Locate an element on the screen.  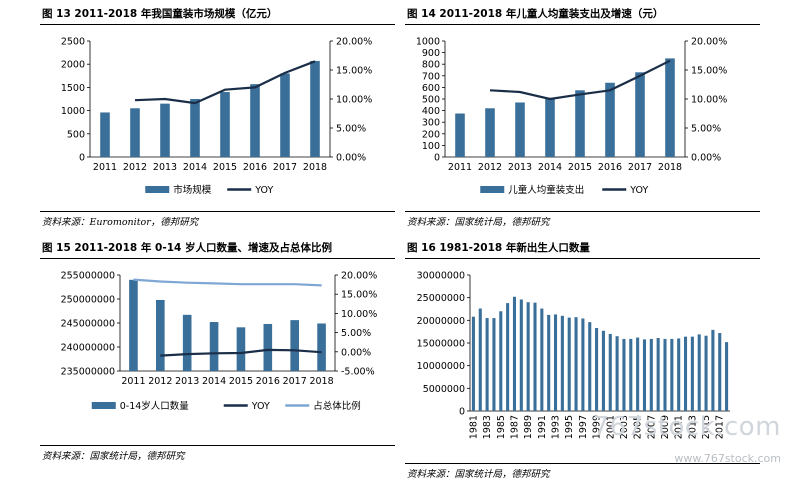
legend-swatch is located at coordinates (492, 189).